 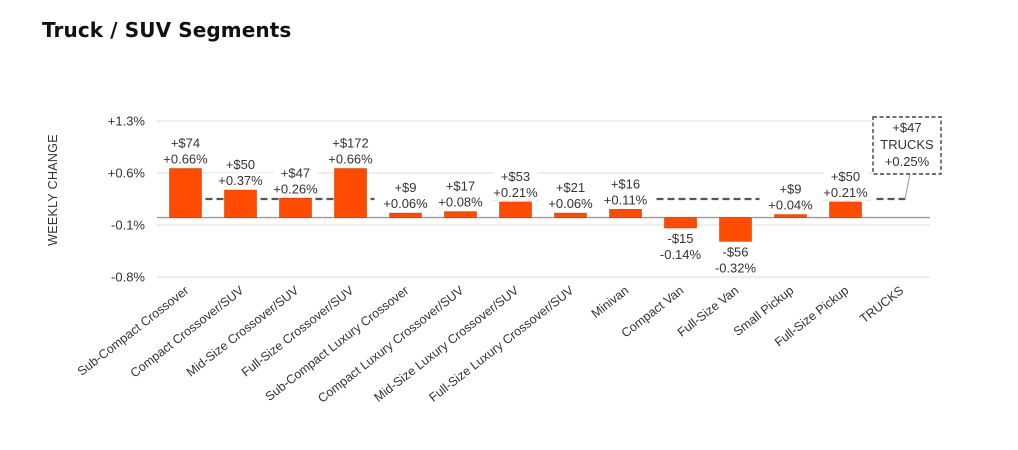 I want to click on percent-label: +0.04%, so click(x=790, y=205).